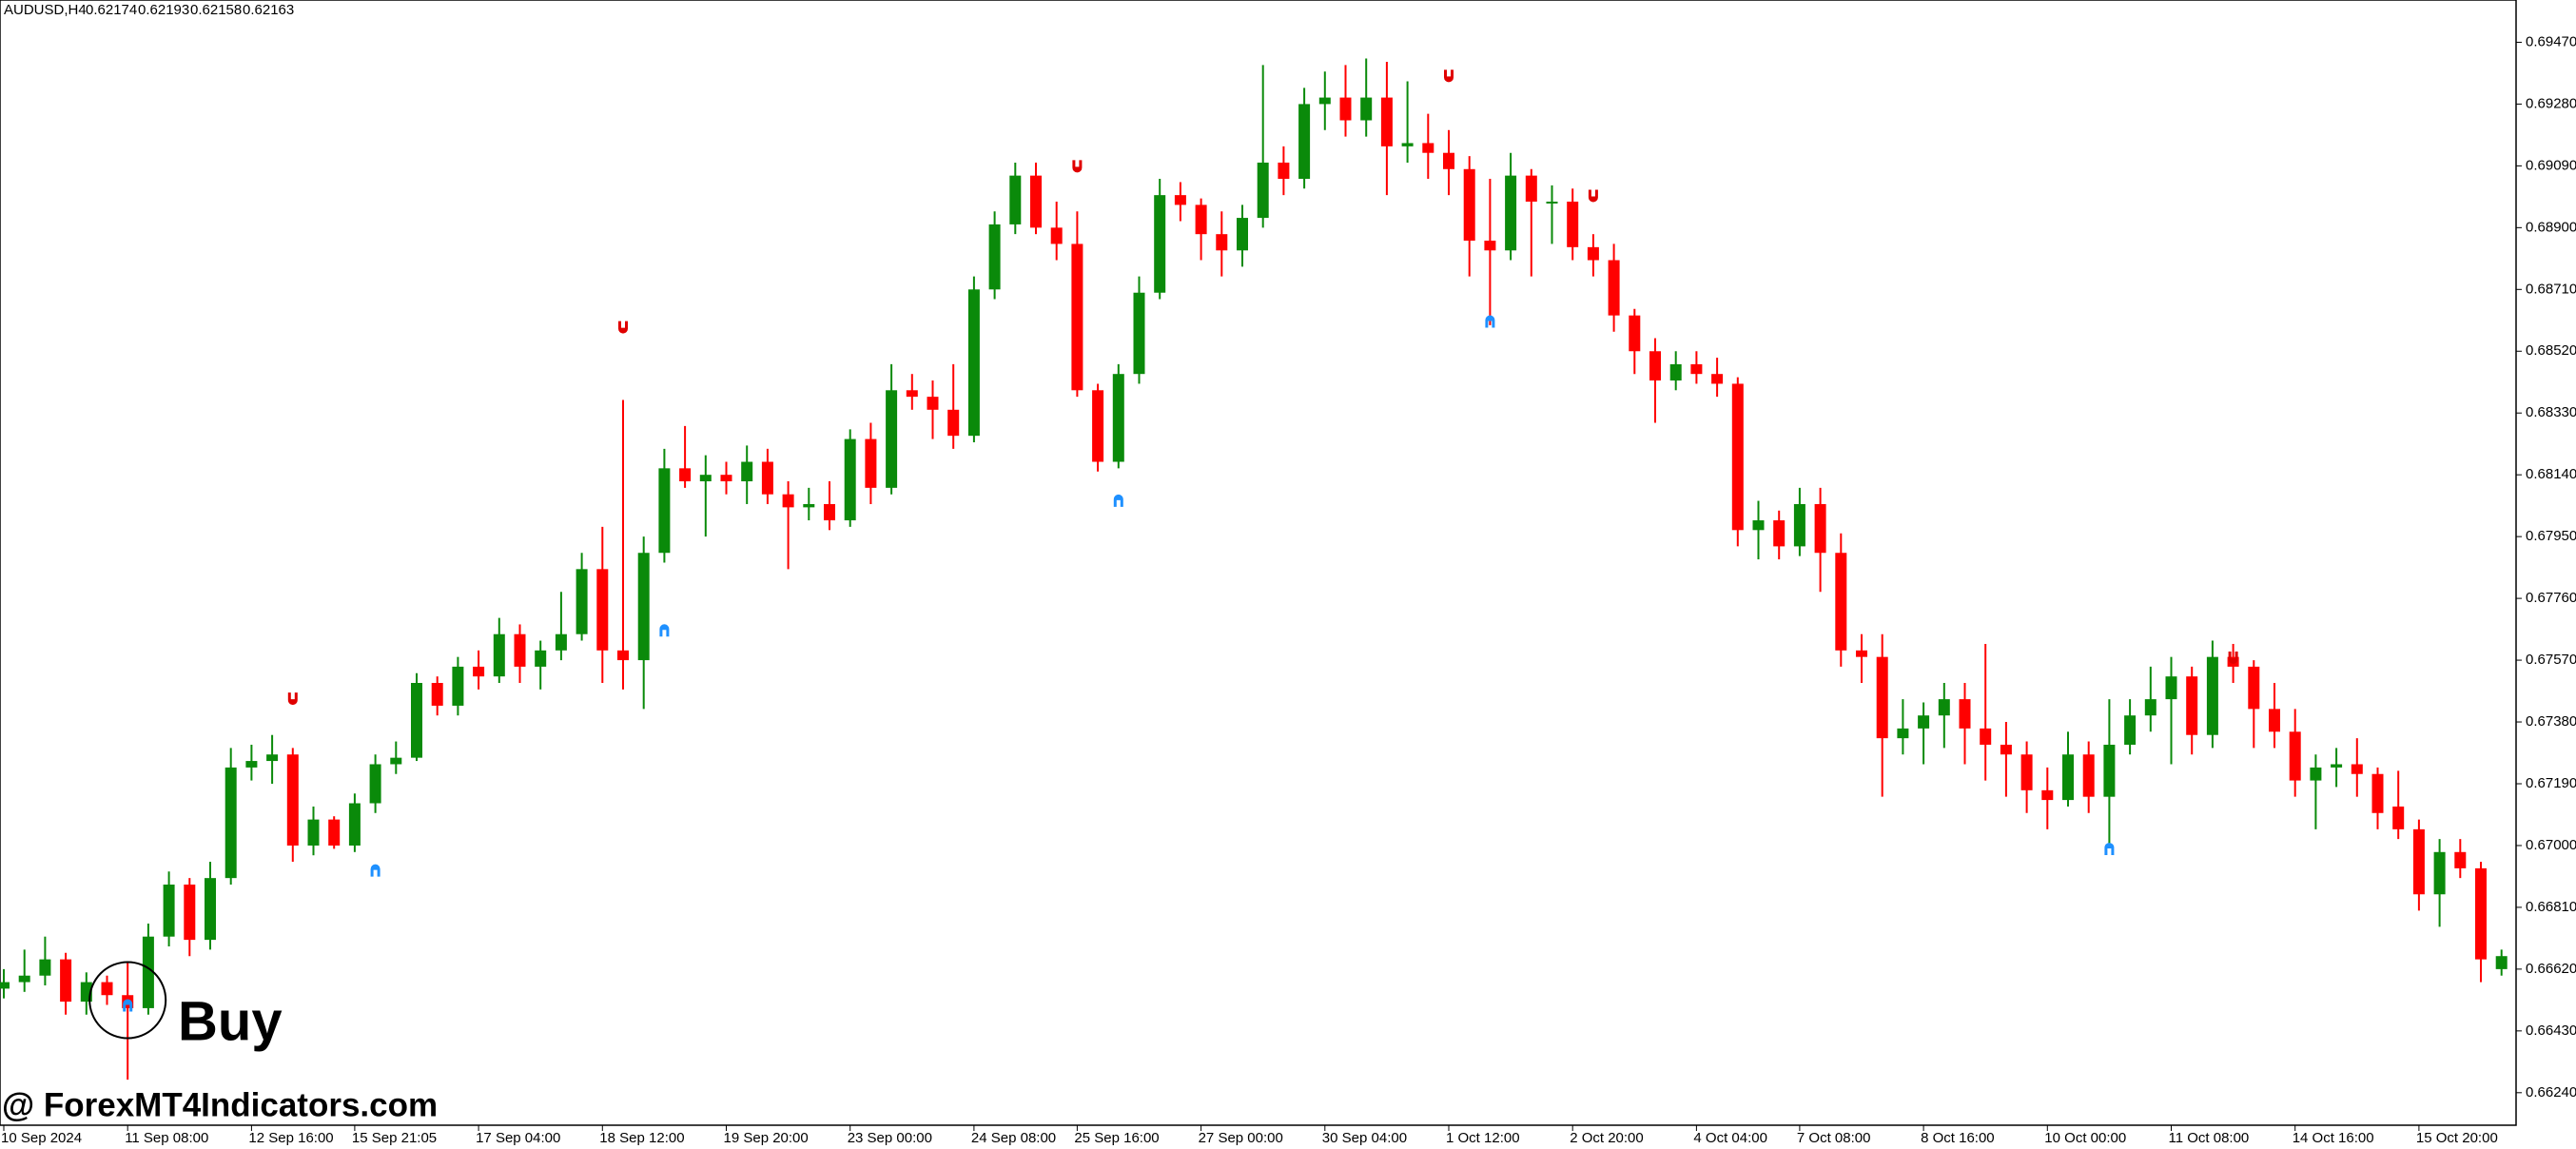 The height and width of the screenshot is (1149, 2576). I want to click on x-tick-label: 18 Sep 12:00, so click(641, 1138).